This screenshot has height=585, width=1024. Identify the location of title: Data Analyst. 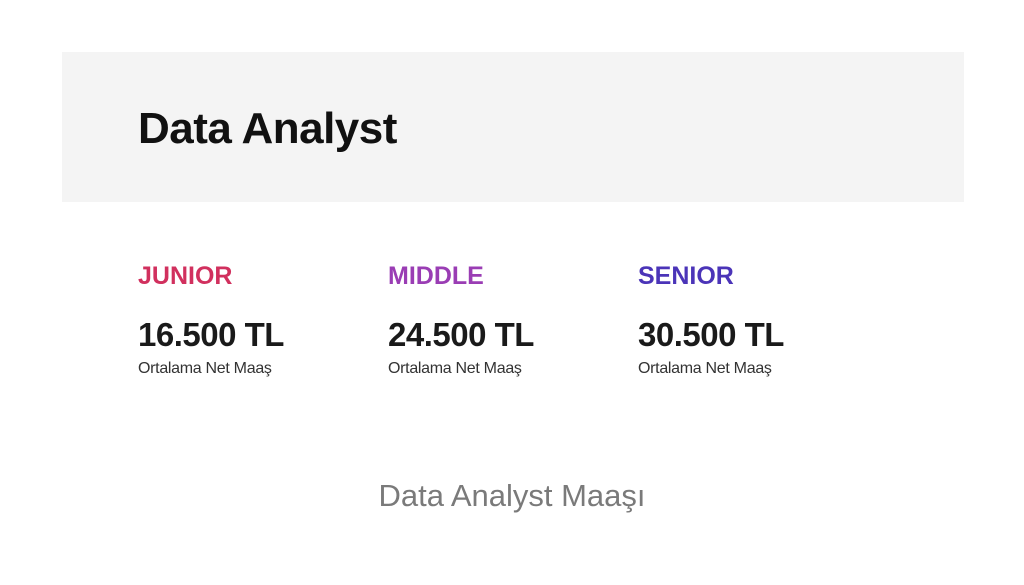
(267, 128).